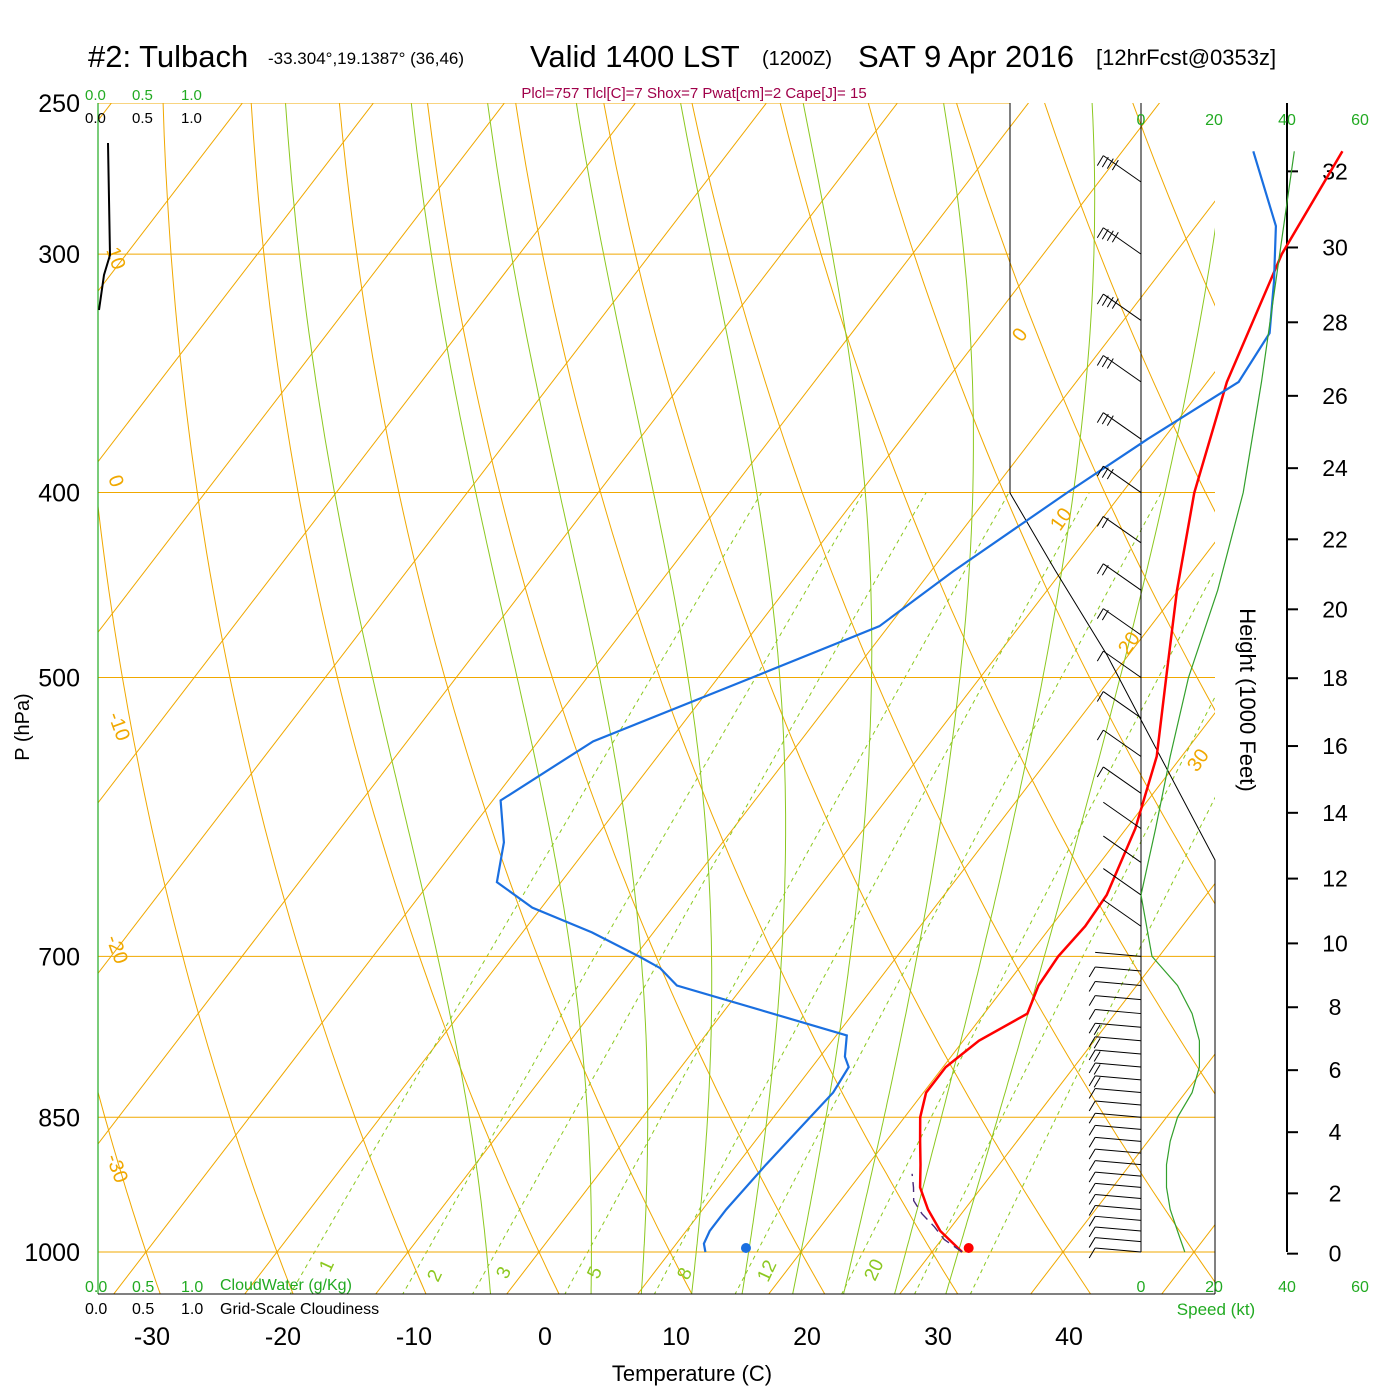  Describe the element at coordinates (52, 1253) in the screenshot. I see `pressure-tick-label: 1000` at that location.